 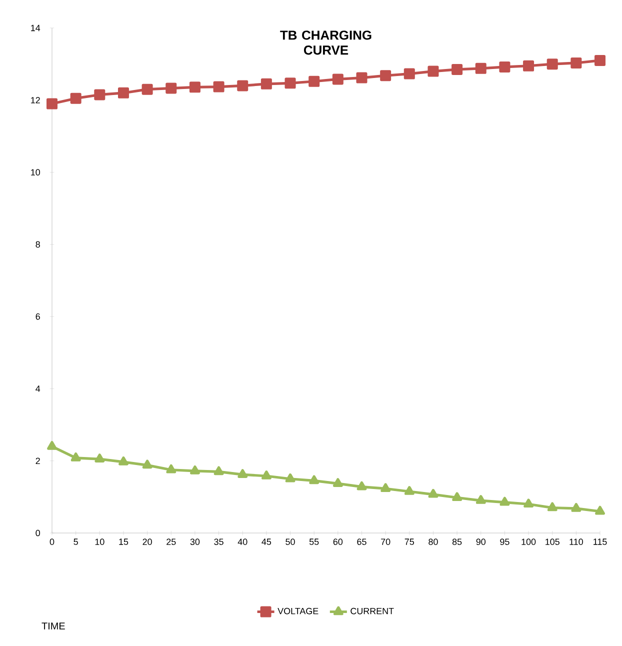 I want to click on x-tick-label: 10, so click(x=99, y=541).